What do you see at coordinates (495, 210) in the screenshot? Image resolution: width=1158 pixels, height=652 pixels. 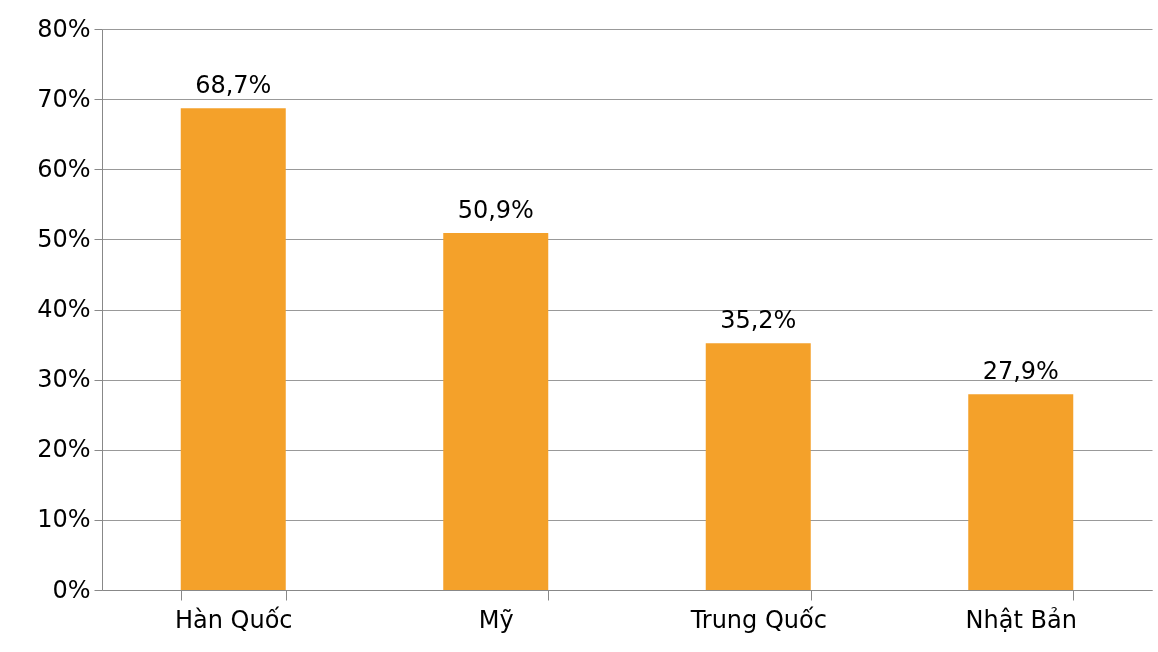 I see `data-label: 50,9%` at bounding box center [495, 210].